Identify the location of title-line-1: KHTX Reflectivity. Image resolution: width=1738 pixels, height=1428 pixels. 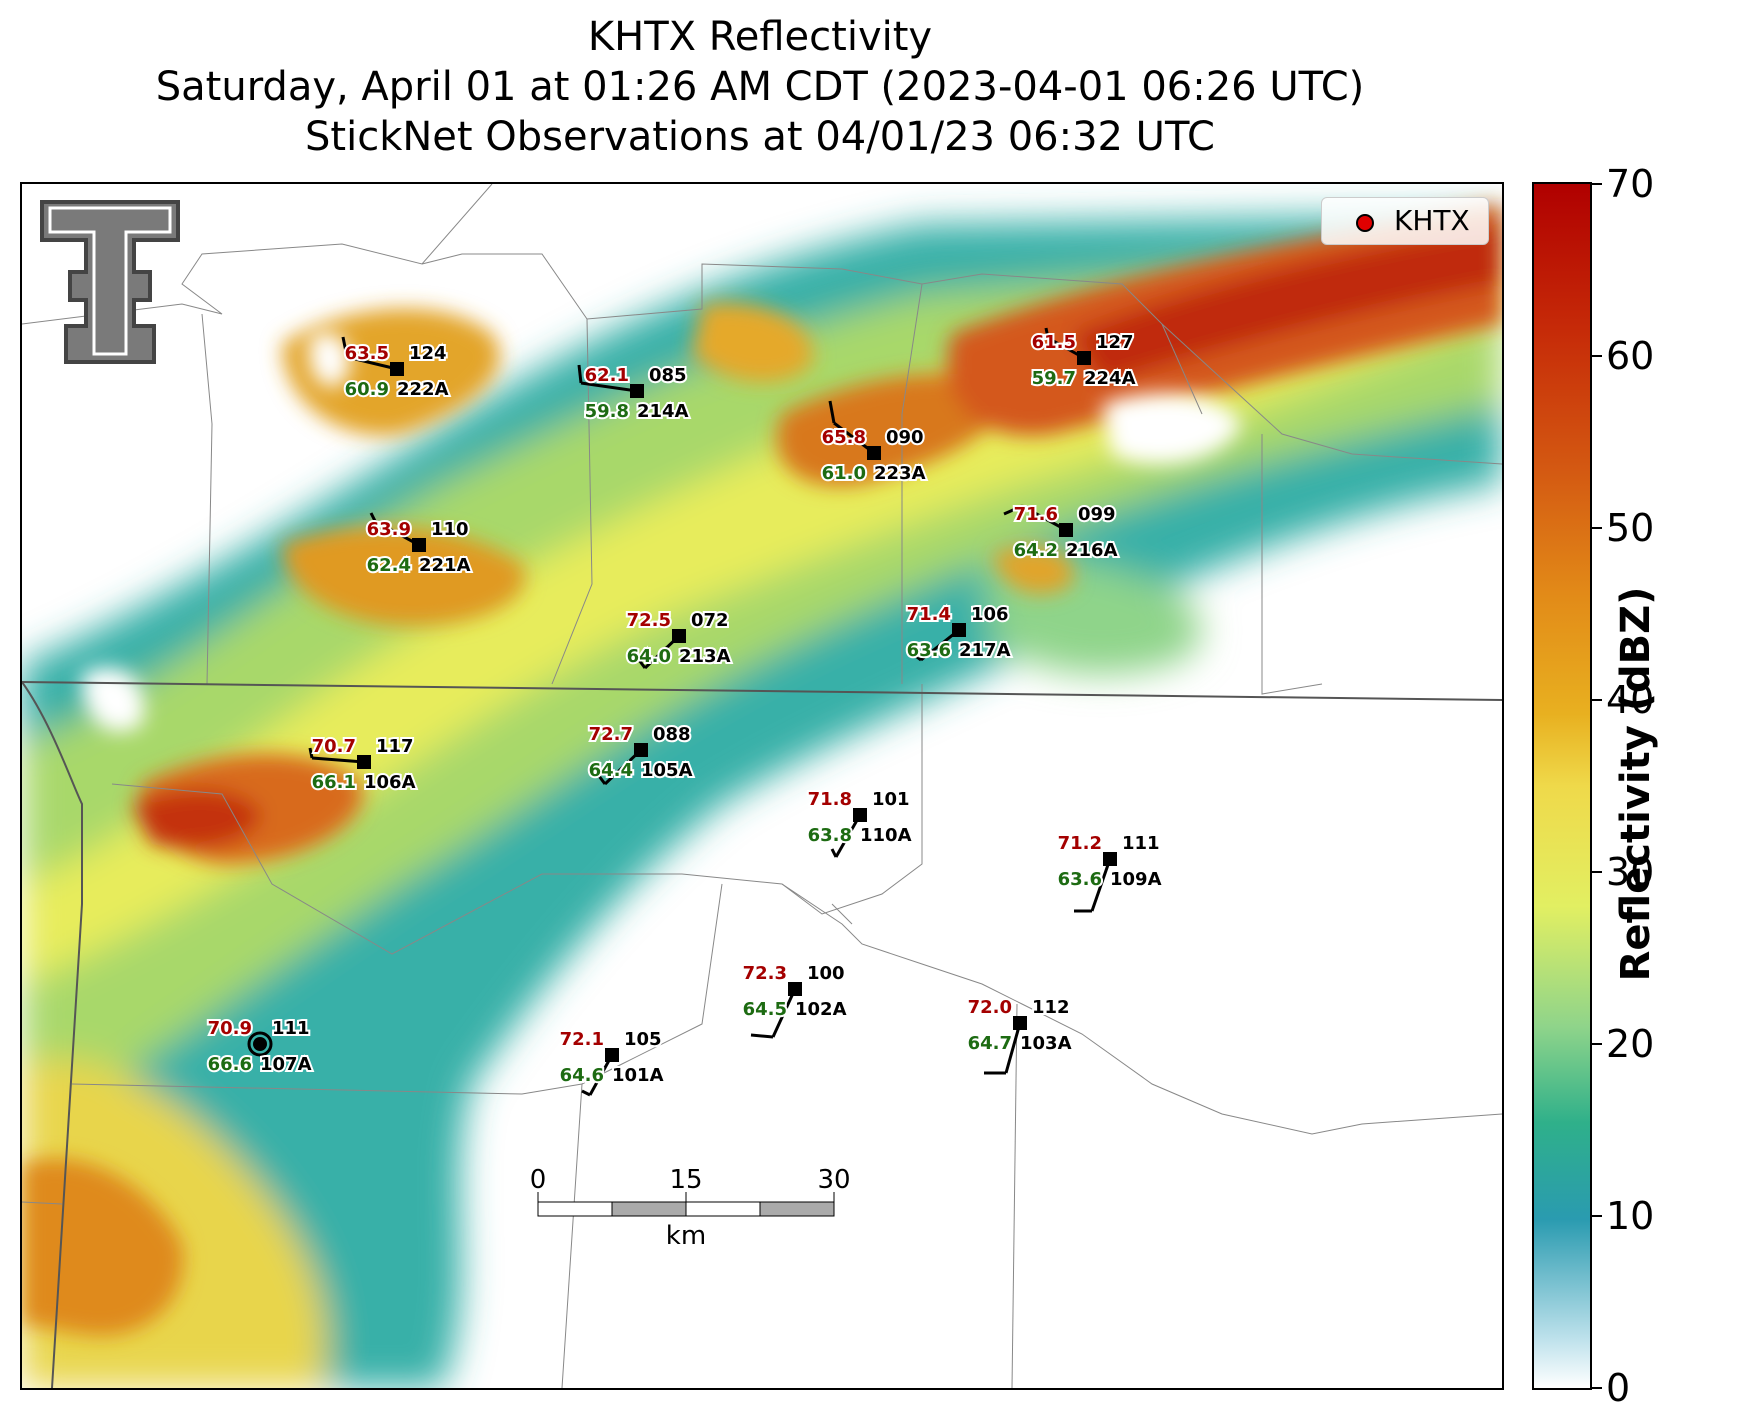
(760, 37).